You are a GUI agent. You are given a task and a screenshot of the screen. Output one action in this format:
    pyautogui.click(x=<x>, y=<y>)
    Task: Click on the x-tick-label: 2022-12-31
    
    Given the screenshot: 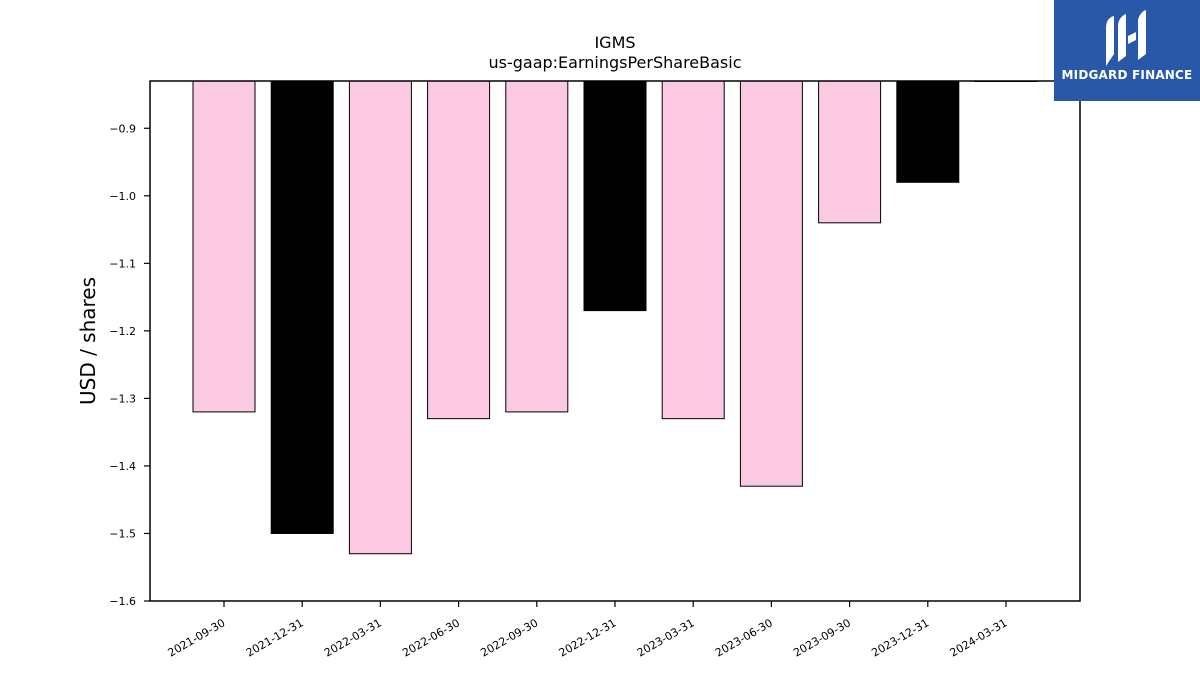 What is the action you would take?
    pyautogui.click(x=588, y=637)
    